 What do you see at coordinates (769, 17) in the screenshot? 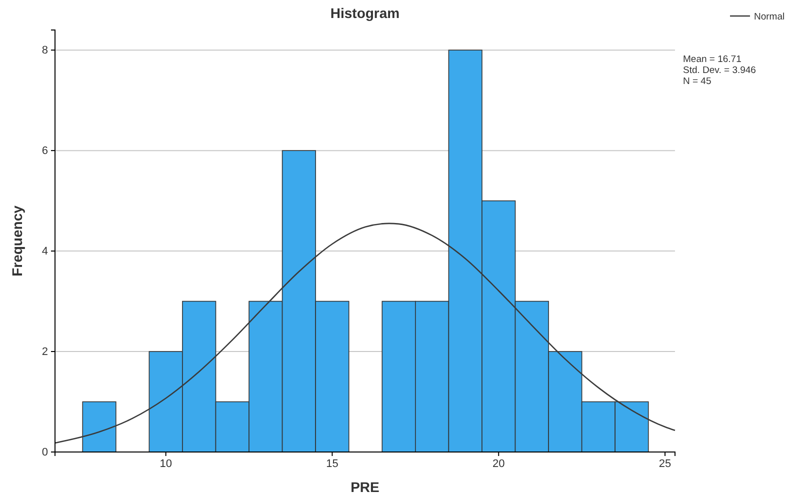
I see `legend-label: Normal` at bounding box center [769, 17].